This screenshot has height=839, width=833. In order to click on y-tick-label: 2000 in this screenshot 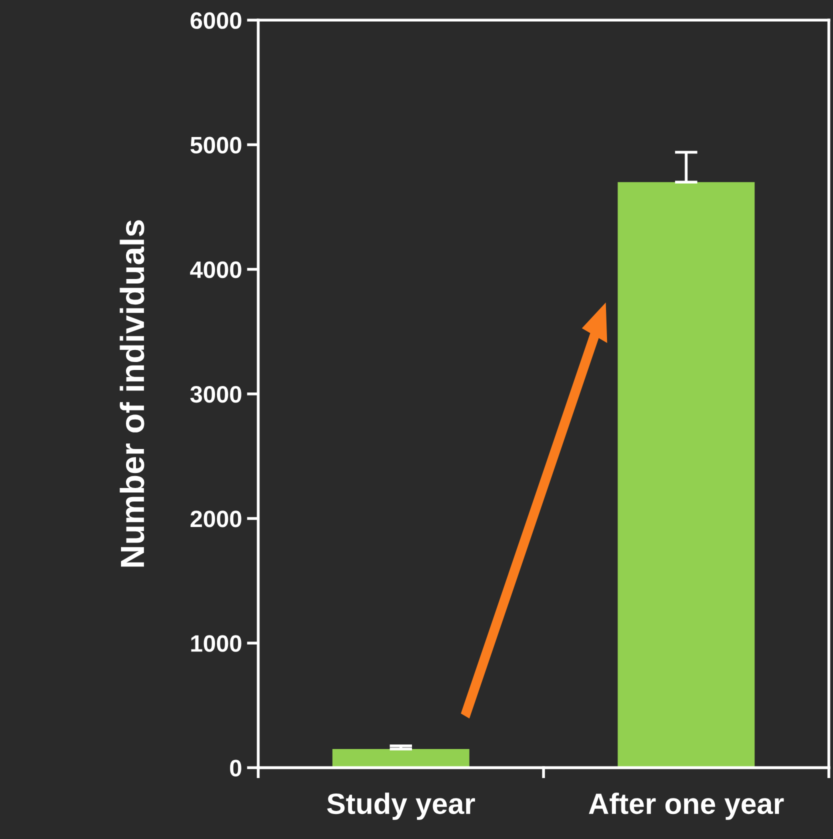, I will do `click(216, 519)`.